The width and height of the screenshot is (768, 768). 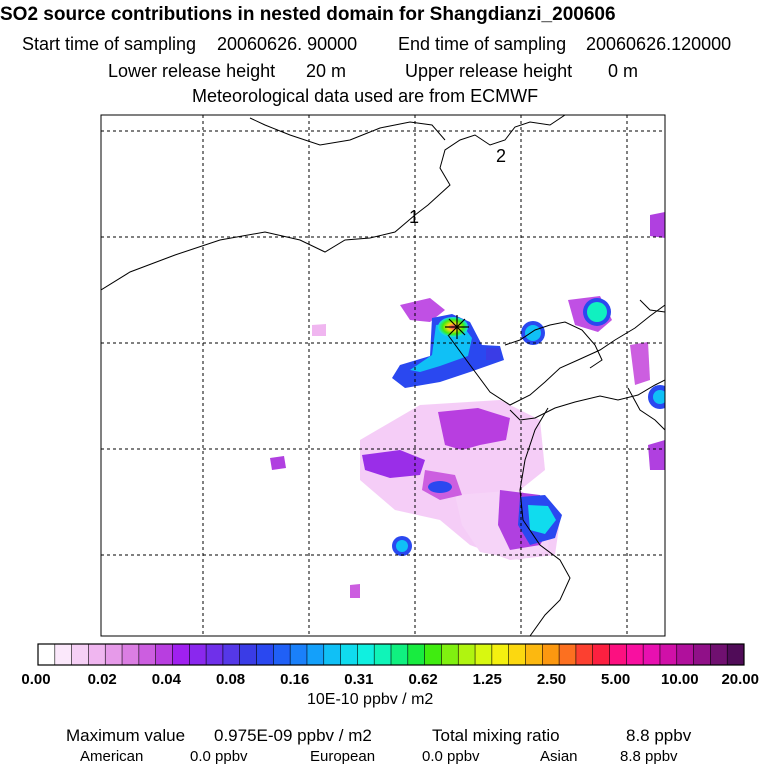 What do you see at coordinates (457, 327) in the screenshot?
I see `receptor-marker` at bounding box center [457, 327].